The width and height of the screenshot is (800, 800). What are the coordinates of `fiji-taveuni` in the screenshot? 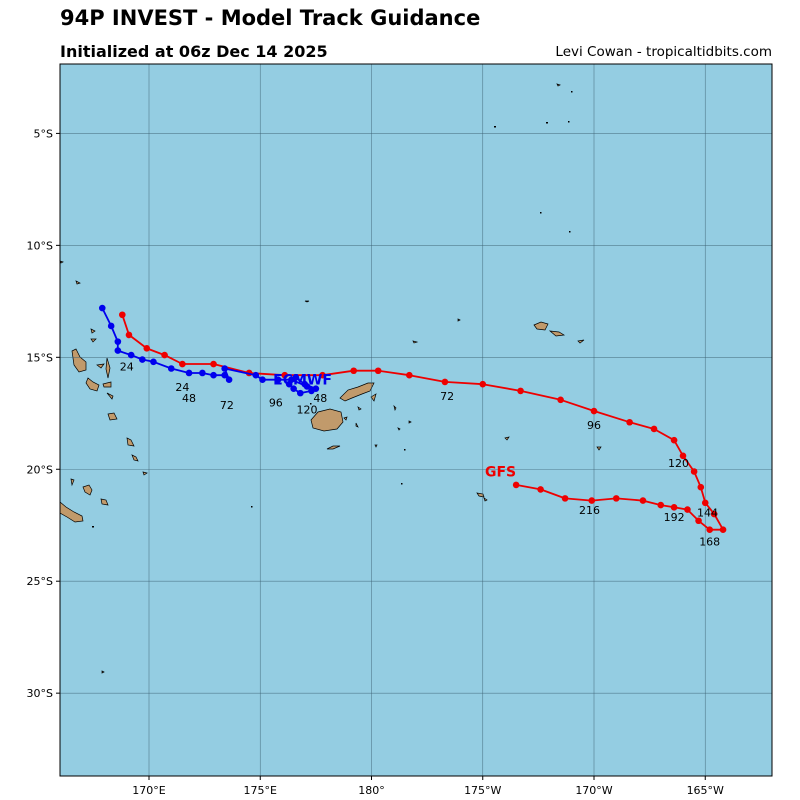 It's located at (373, 397).